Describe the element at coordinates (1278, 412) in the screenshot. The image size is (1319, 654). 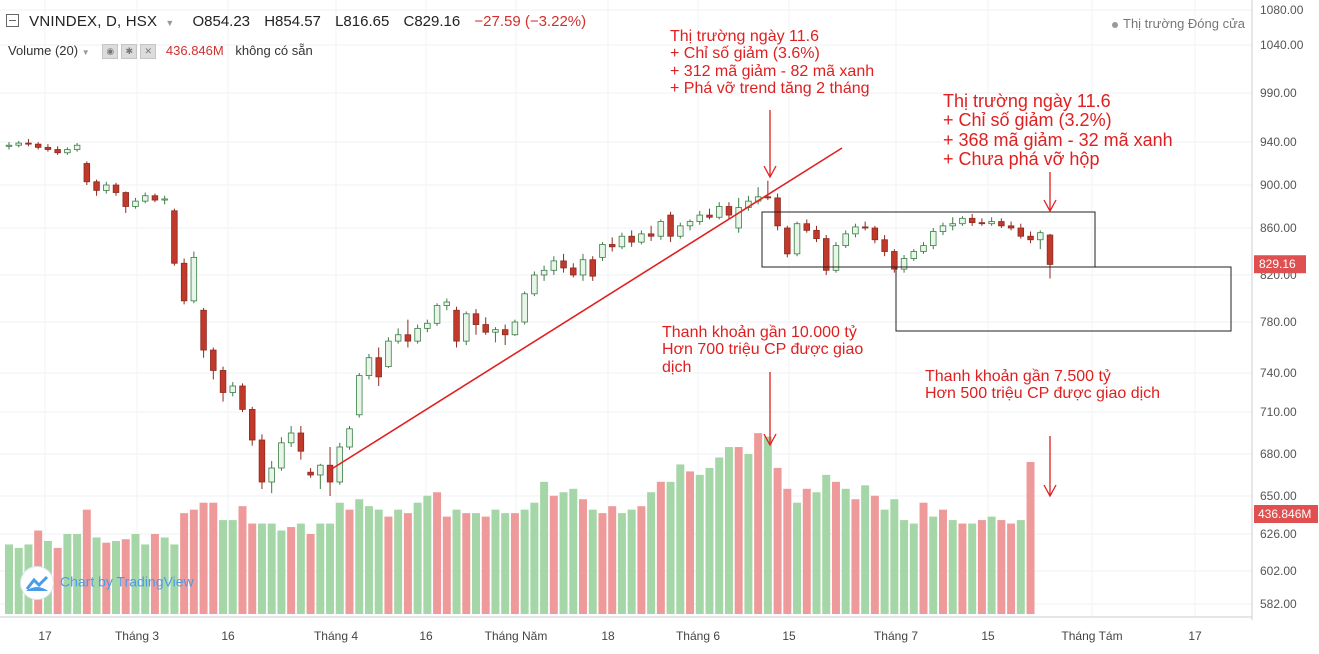
I see `price-tick-label: 710.00` at that location.